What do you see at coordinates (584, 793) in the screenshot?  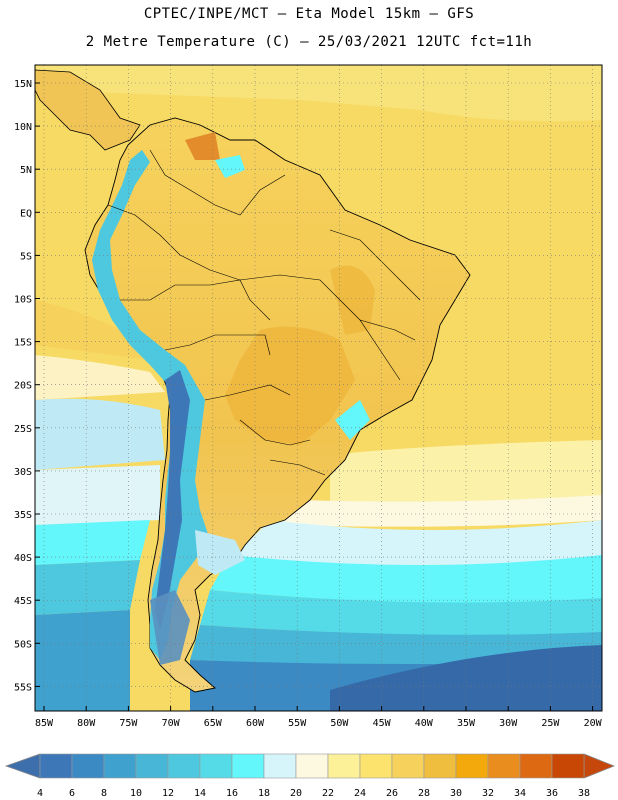 I see `colorbar-label: 38` at bounding box center [584, 793].